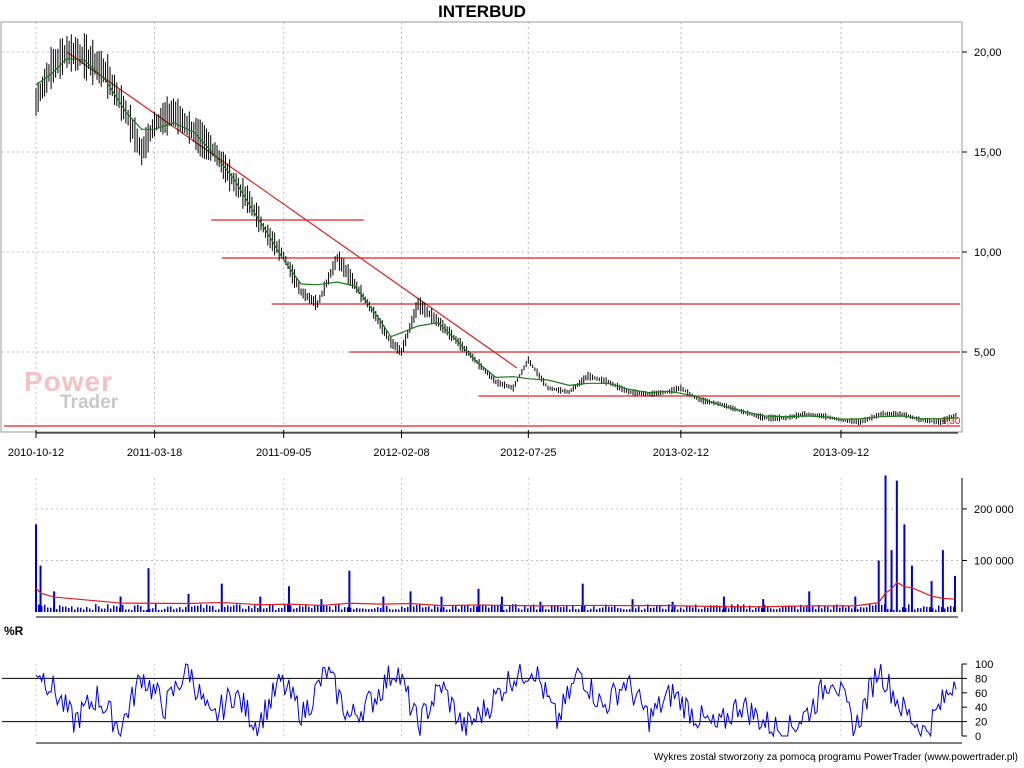 The width and height of the screenshot is (1024, 768). Describe the element at coordinates (988, 253) in the screenshot. I see `price-y-tick-label: 10,00` at that location.